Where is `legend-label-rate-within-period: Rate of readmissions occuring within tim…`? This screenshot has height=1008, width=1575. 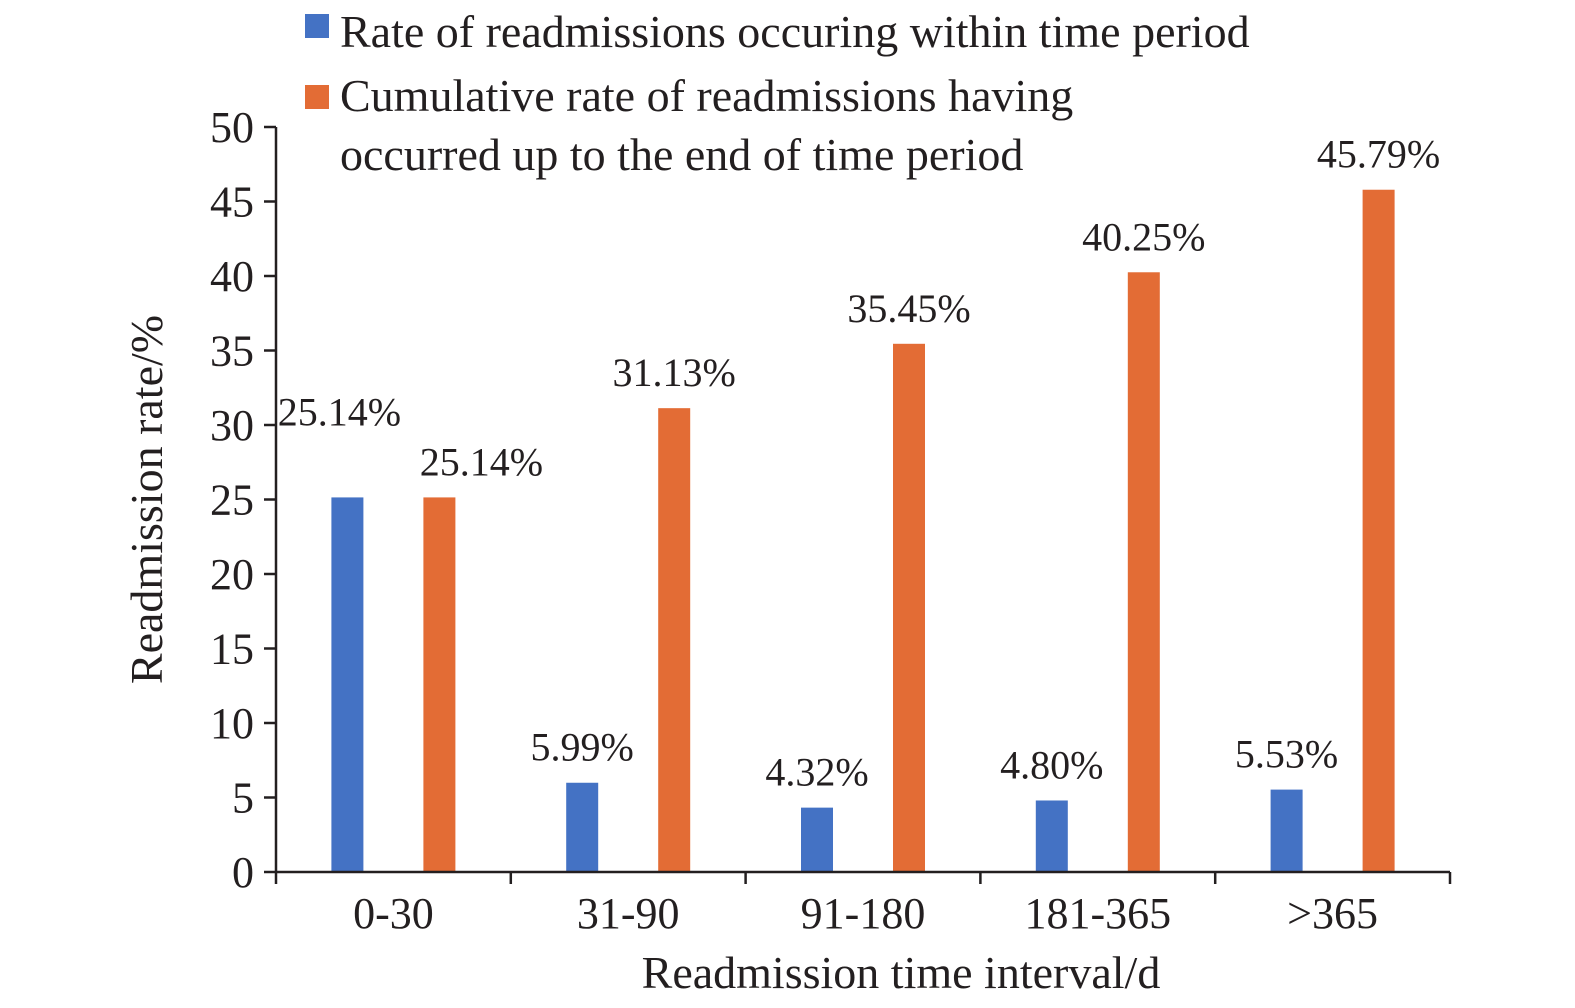
legend-label-rate-within-period: Rate of readmissions occuring within tim… is located at coordinates (795, 31).